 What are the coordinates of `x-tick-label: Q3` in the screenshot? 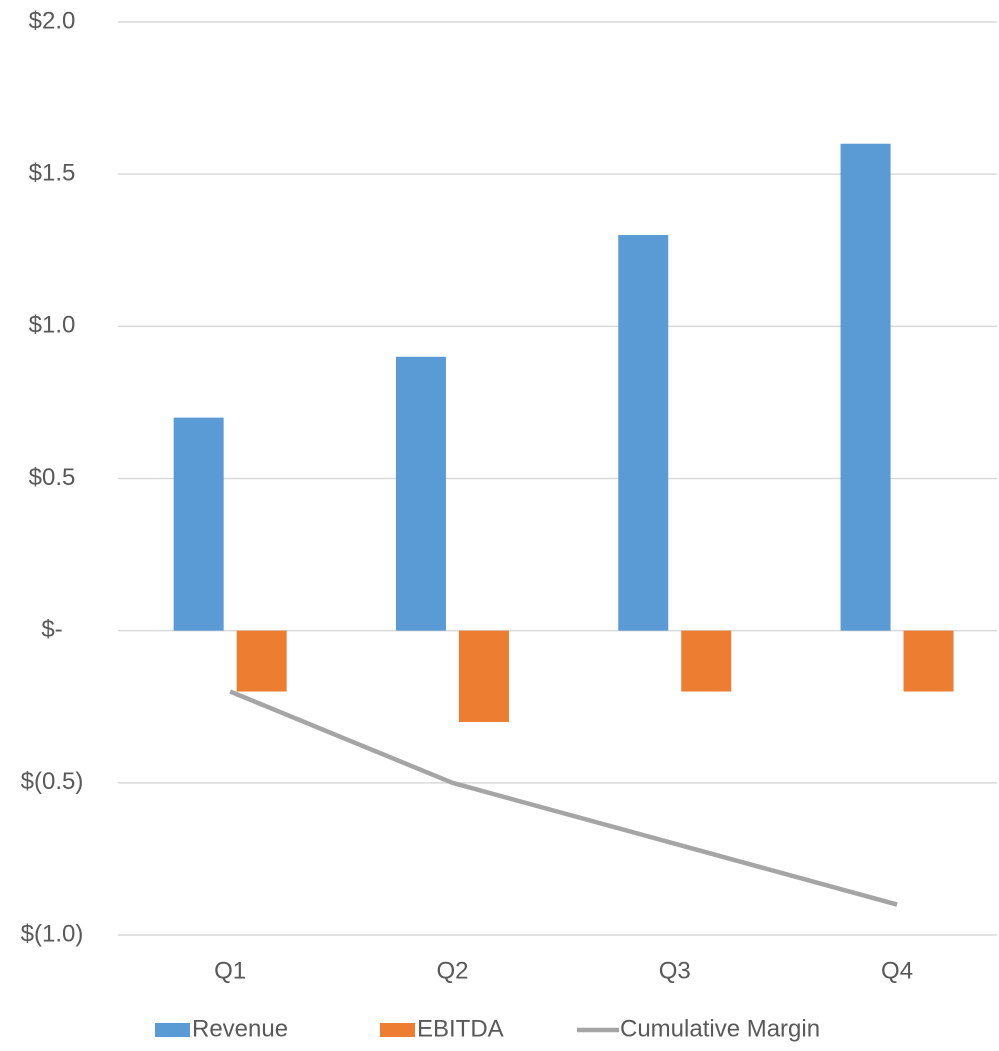 It's located at (675, 970).